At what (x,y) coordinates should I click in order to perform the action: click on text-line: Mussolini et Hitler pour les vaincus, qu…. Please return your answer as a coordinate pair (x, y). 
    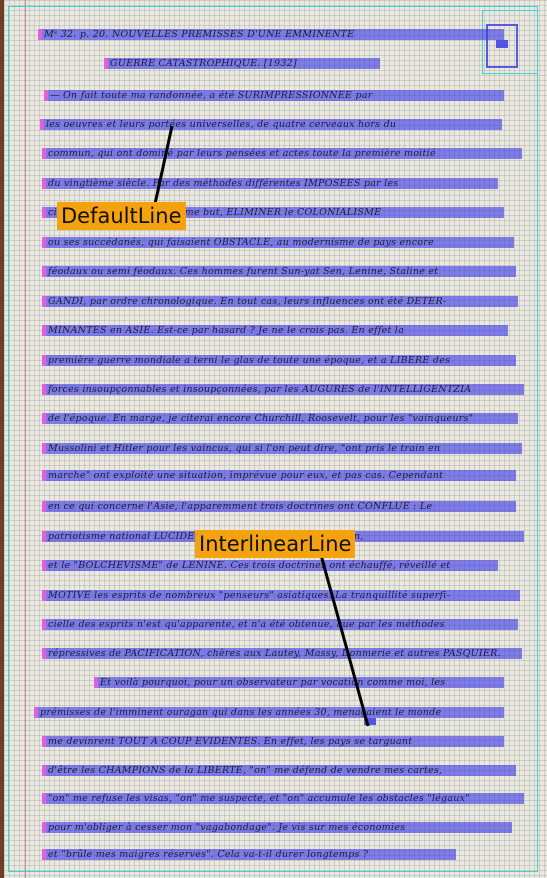
    Looking at the image, I should click on (282, 448).